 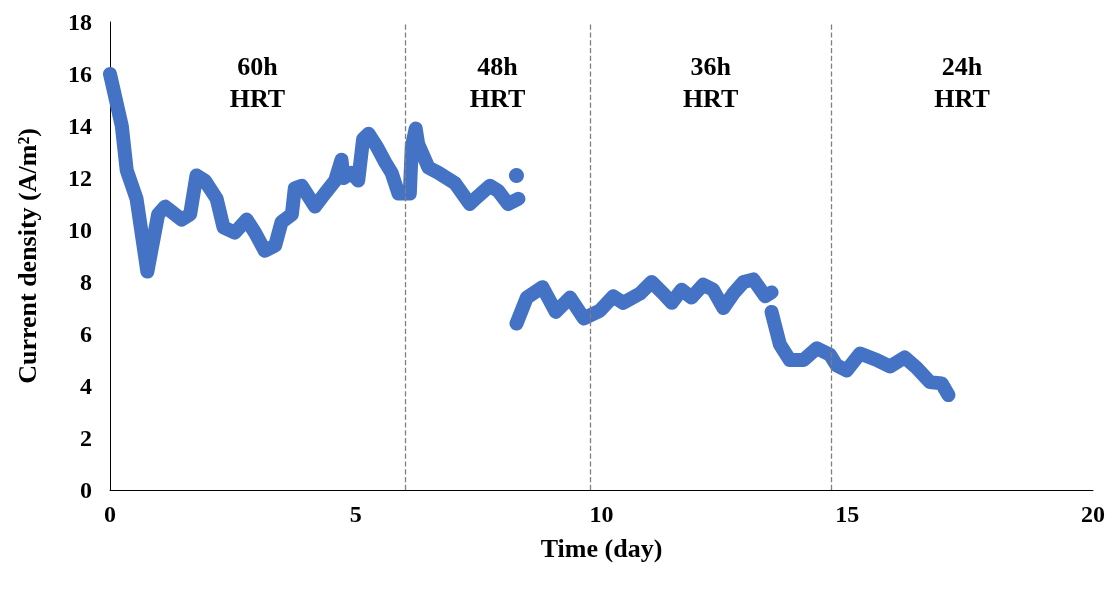 I want to click on x-tick-label: 15, so click(x=847, y=514).